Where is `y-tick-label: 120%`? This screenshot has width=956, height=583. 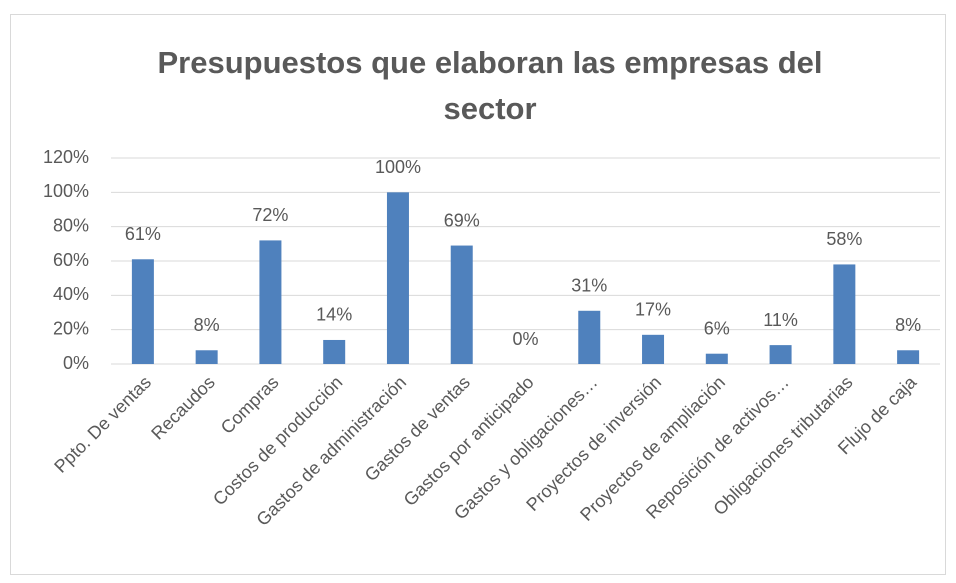 y-tick-label: 120% is located at coordinates (66, 157).